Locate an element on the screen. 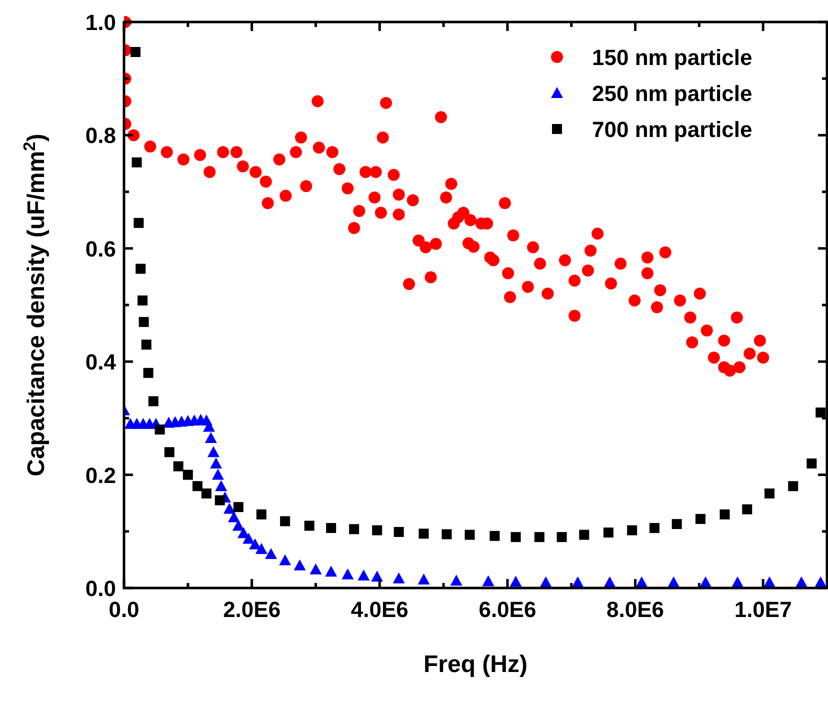  x-tick-label: 1.0E7 is located at coordinates (763, 609).